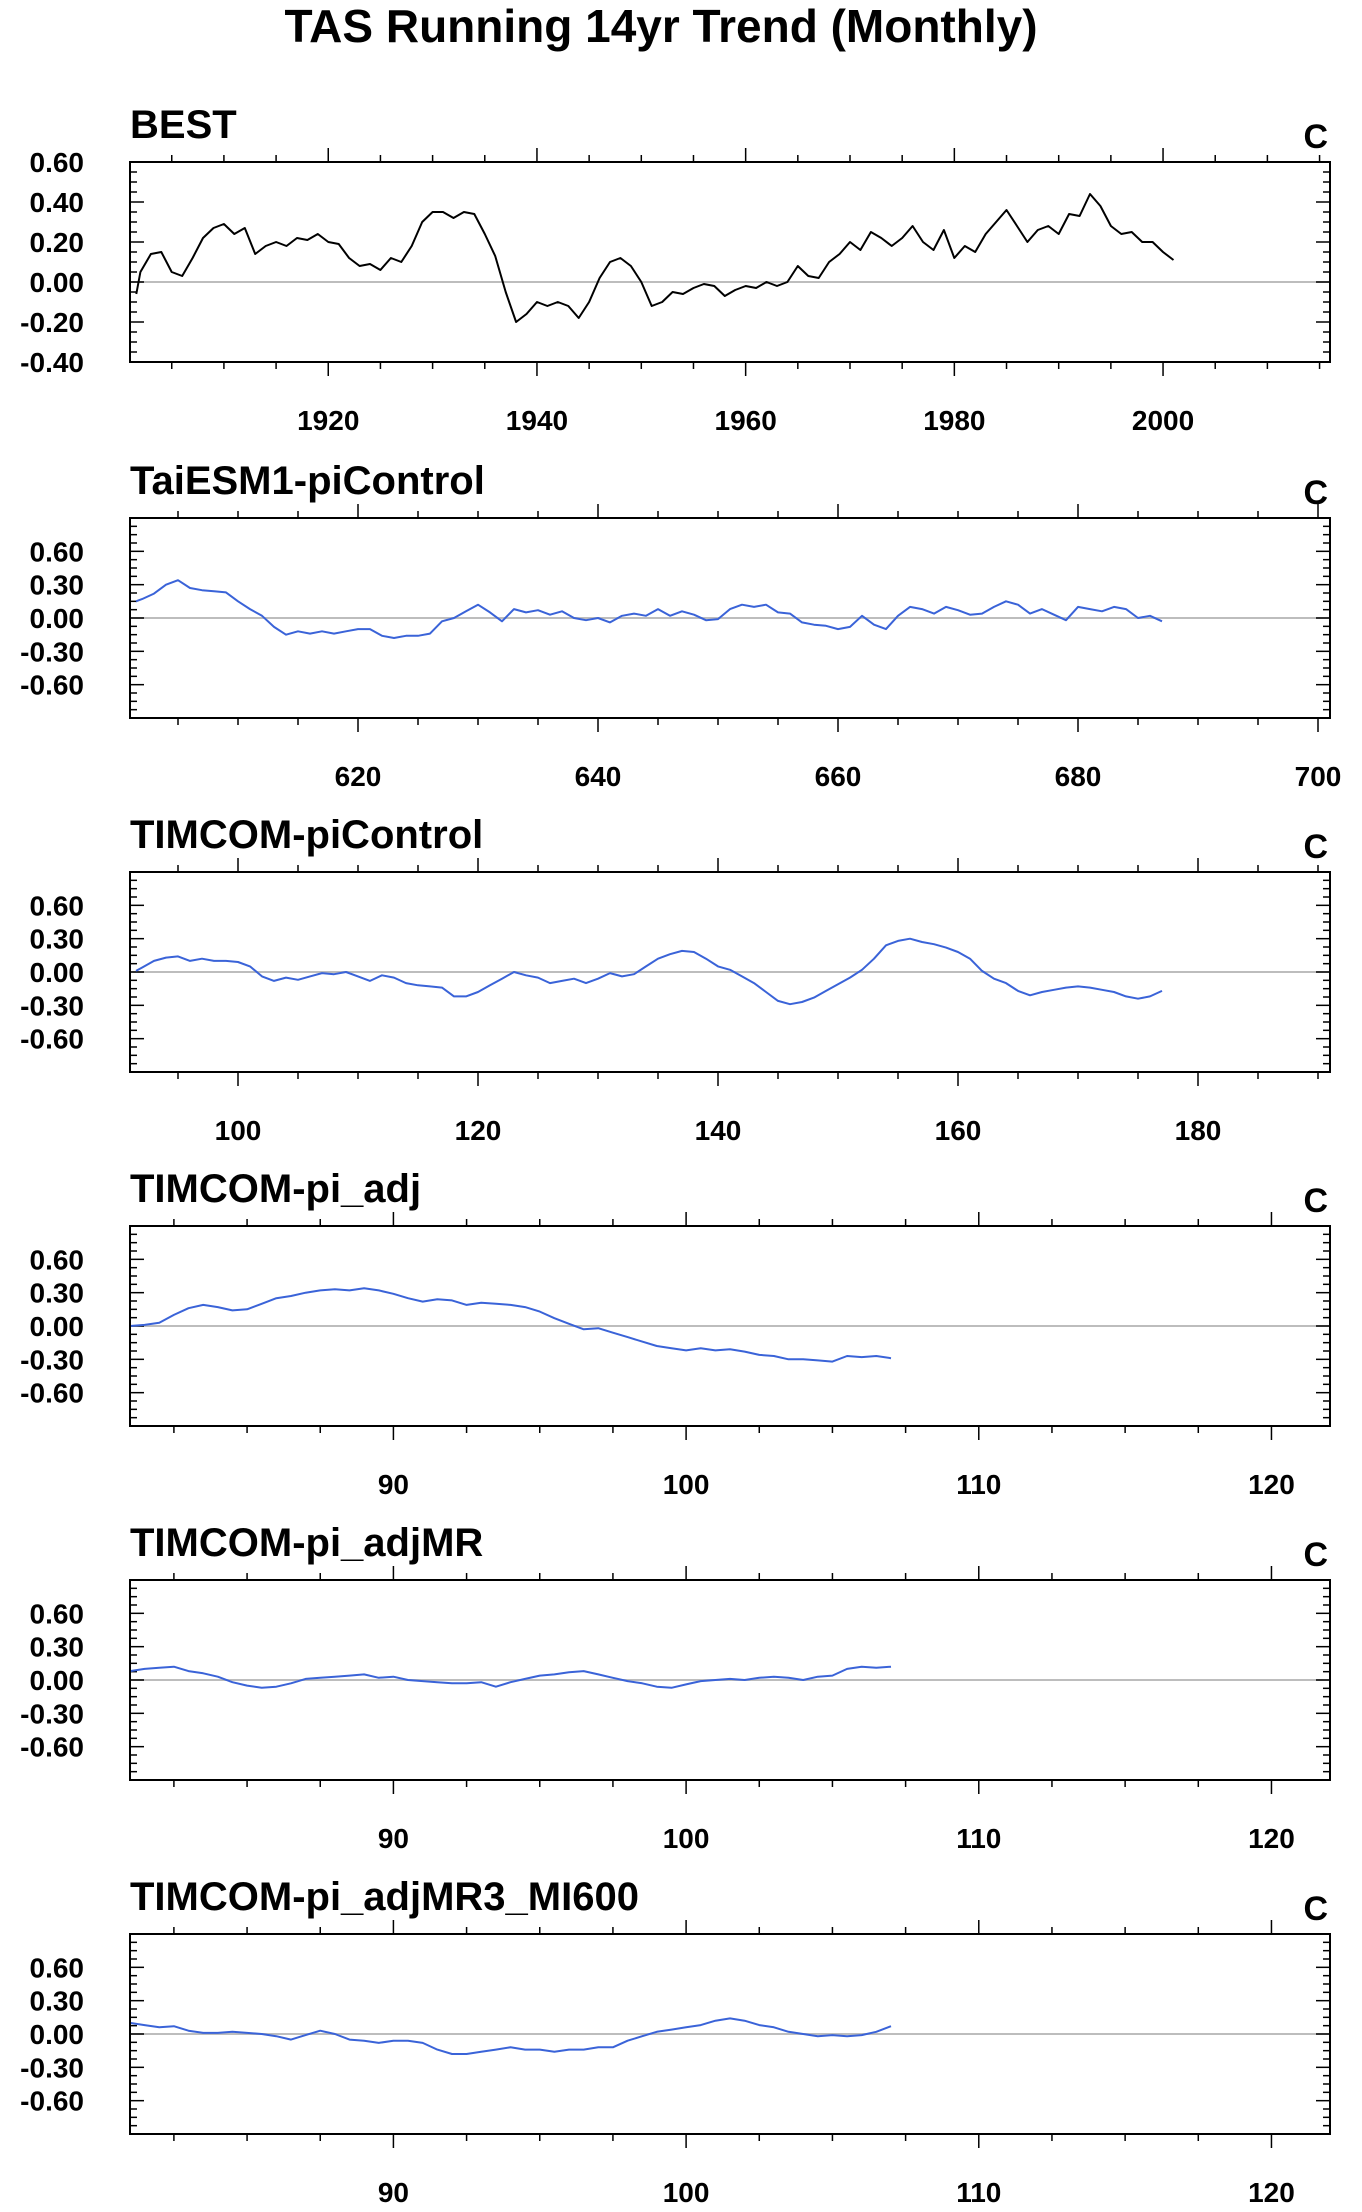 The width and height of the screenshot is (1362, 2212). Describe the element at coordinates (1078, 776) in the screenshot. I see `x-tick-label: 680` at that location.